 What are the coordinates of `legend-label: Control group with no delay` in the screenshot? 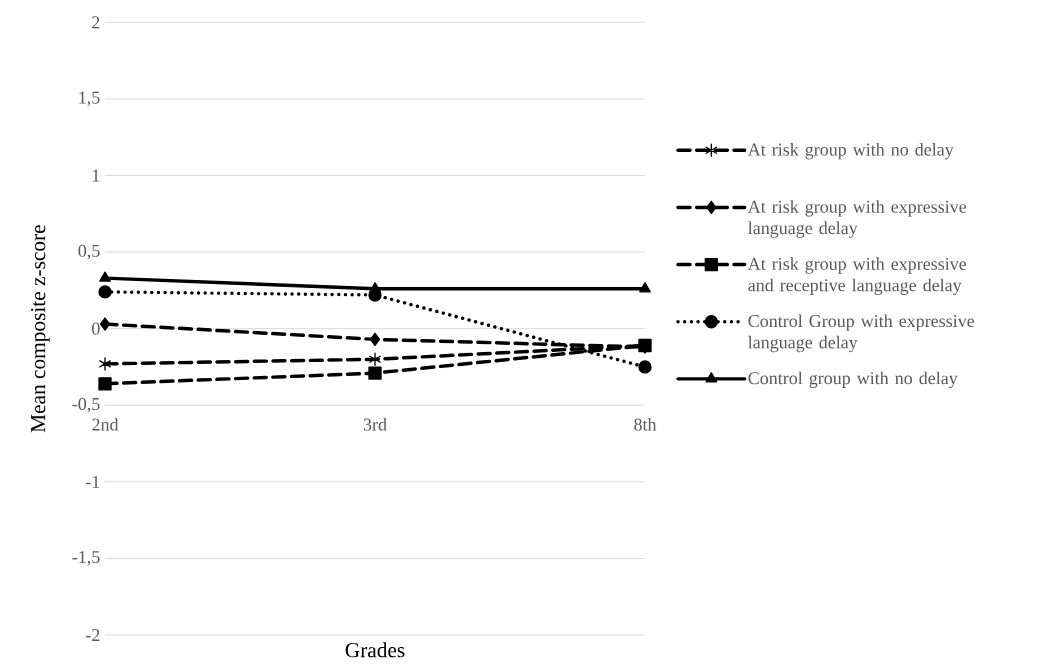 It's located at (853, 379).